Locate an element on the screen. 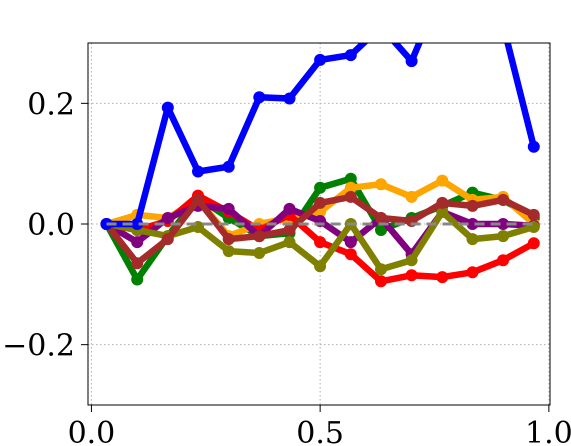 The width and height of the screenshot is (571, 446). x-tick-label: 0.5 is located at coordinates (320, 431).